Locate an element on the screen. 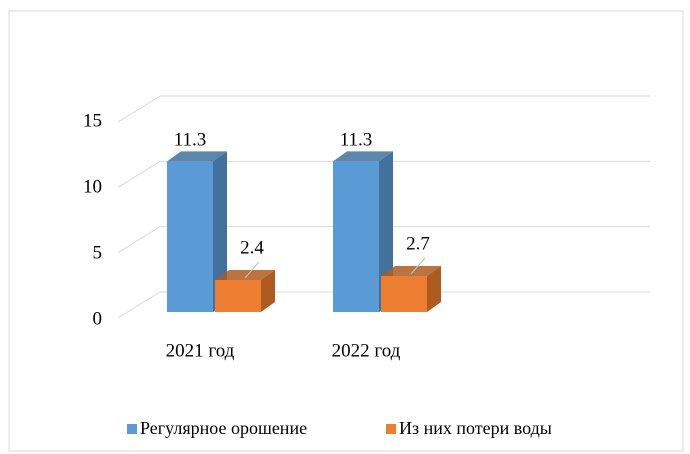  y-tick-label: 15 is located at coordinates (92, 120).